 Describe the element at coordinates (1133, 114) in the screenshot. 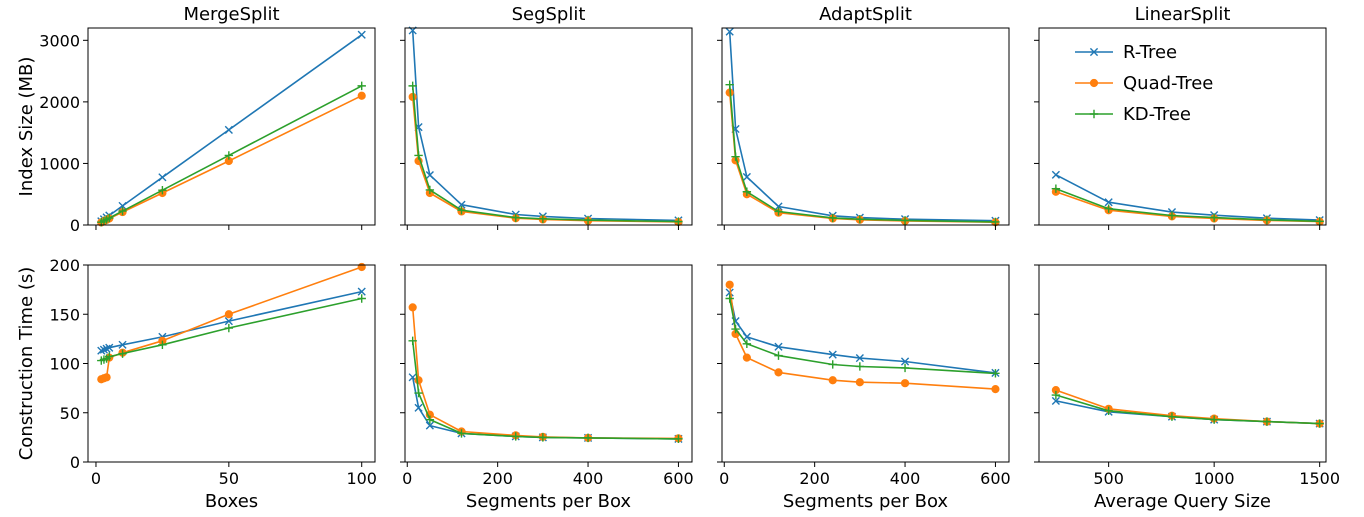

I see `legend-item-kd-tree: KD-Tree` at that location.